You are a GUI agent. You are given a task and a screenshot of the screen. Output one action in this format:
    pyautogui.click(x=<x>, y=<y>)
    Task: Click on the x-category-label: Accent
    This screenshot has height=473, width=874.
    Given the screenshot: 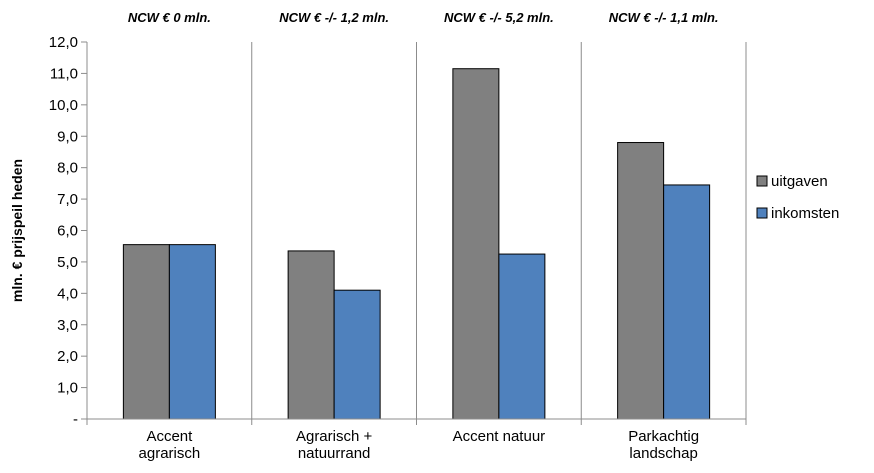 What is the action you would take?
    pyautogui.click(x=169, y=436)
    